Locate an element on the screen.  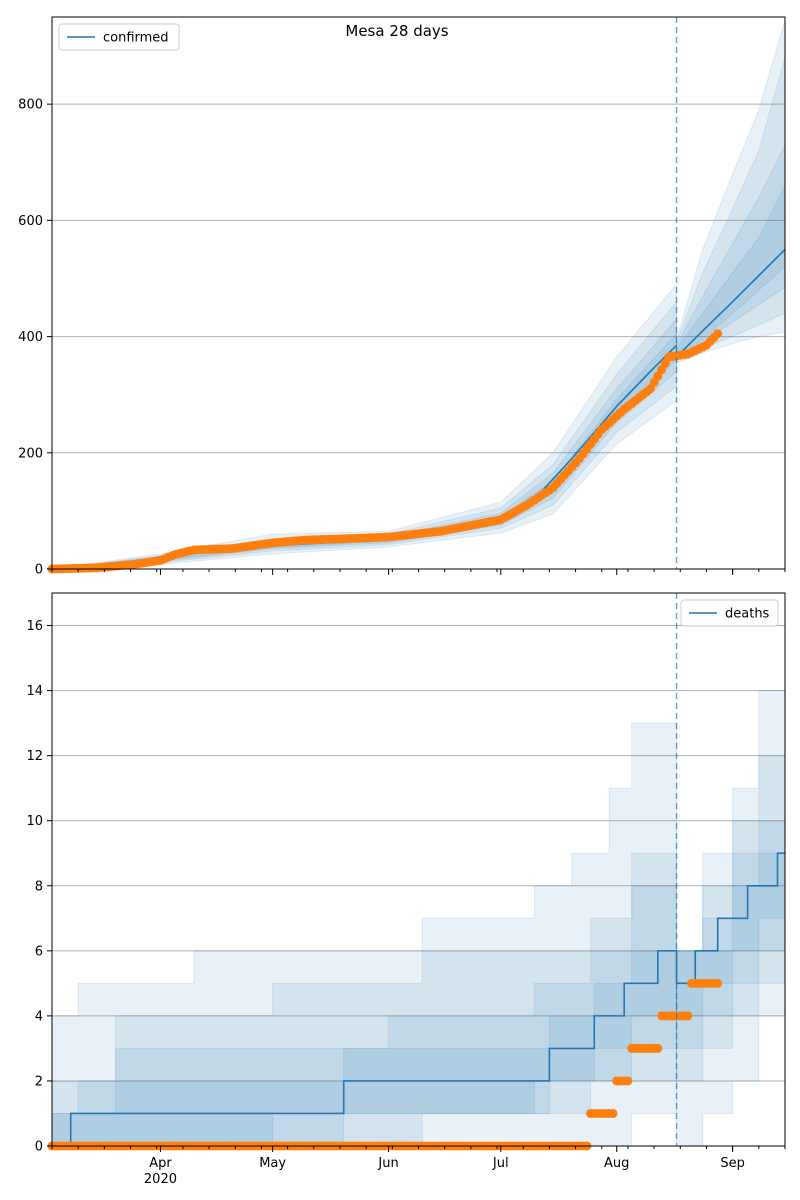
bottom-x-tick-label: May is located at coordinates (272, 1163).